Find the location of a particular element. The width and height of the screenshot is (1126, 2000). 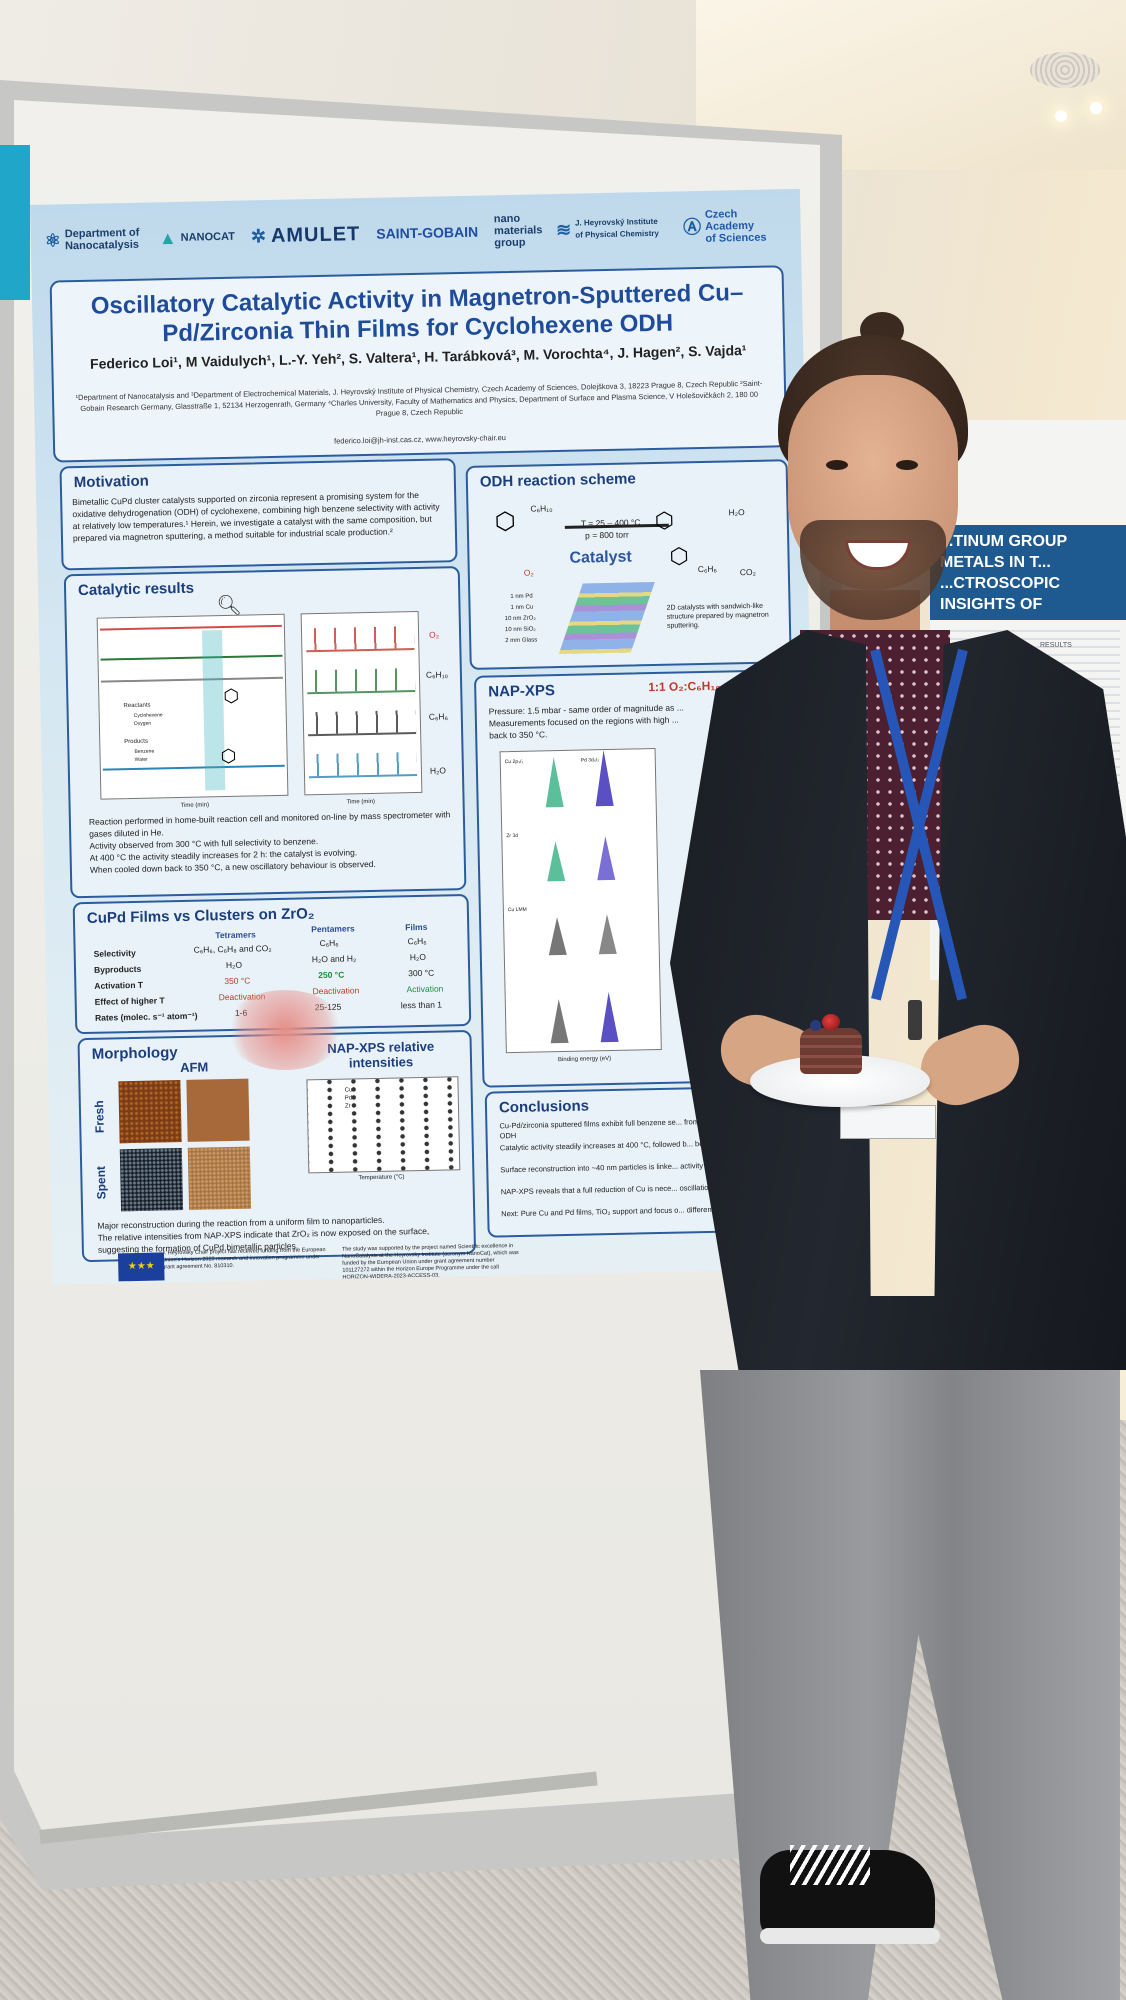

water-trace is located at coordinates (193, 767).